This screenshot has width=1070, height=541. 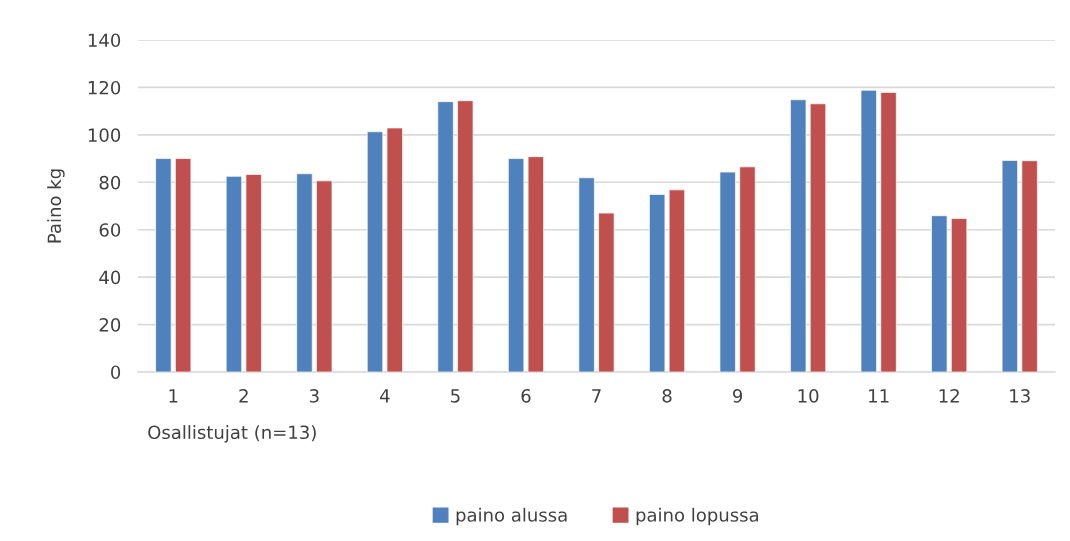 What do you see at coordinates (104, 135) in the screenshot?
I see `y-tick-label: 100` at bounding box center [104, 135].